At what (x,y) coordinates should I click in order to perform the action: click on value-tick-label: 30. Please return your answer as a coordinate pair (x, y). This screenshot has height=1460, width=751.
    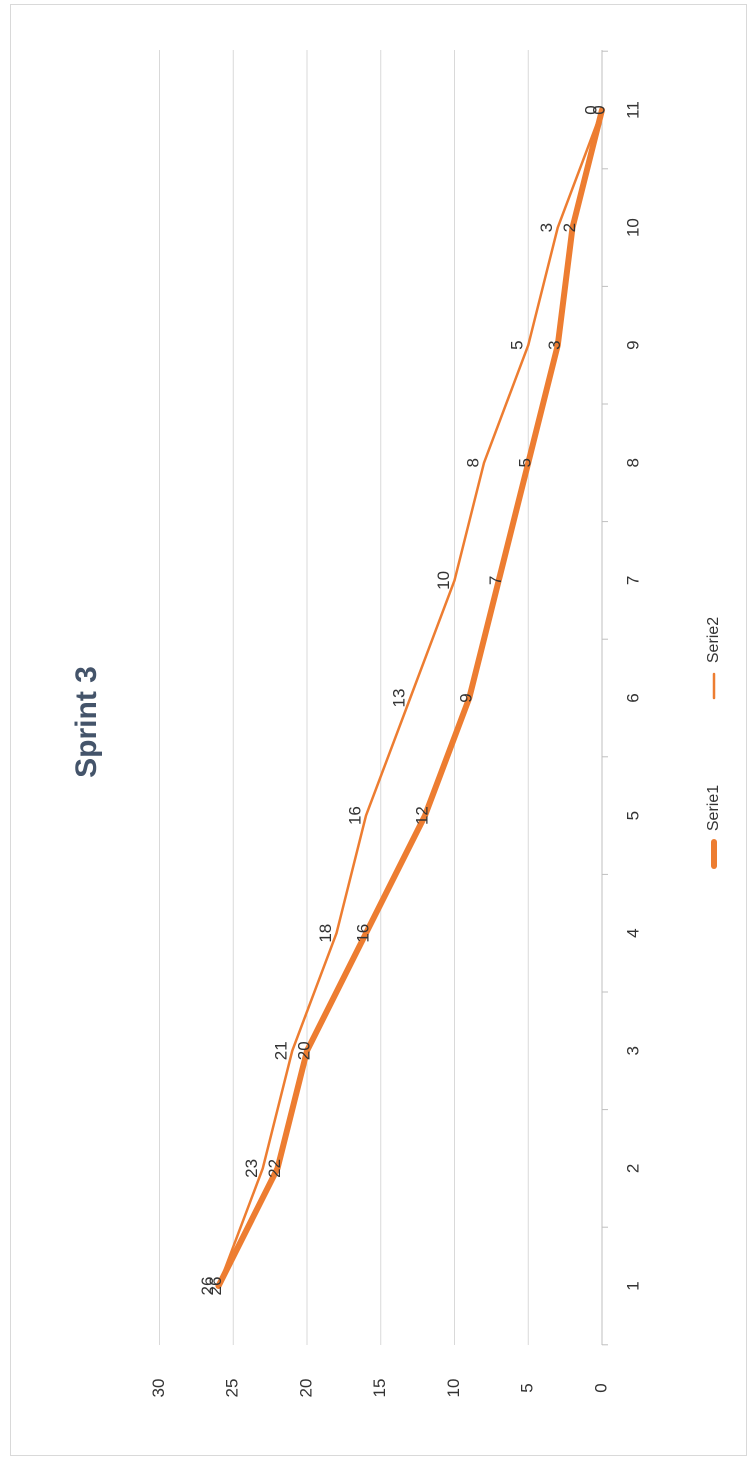
    Looking at the image, I should click on (158, 1388).